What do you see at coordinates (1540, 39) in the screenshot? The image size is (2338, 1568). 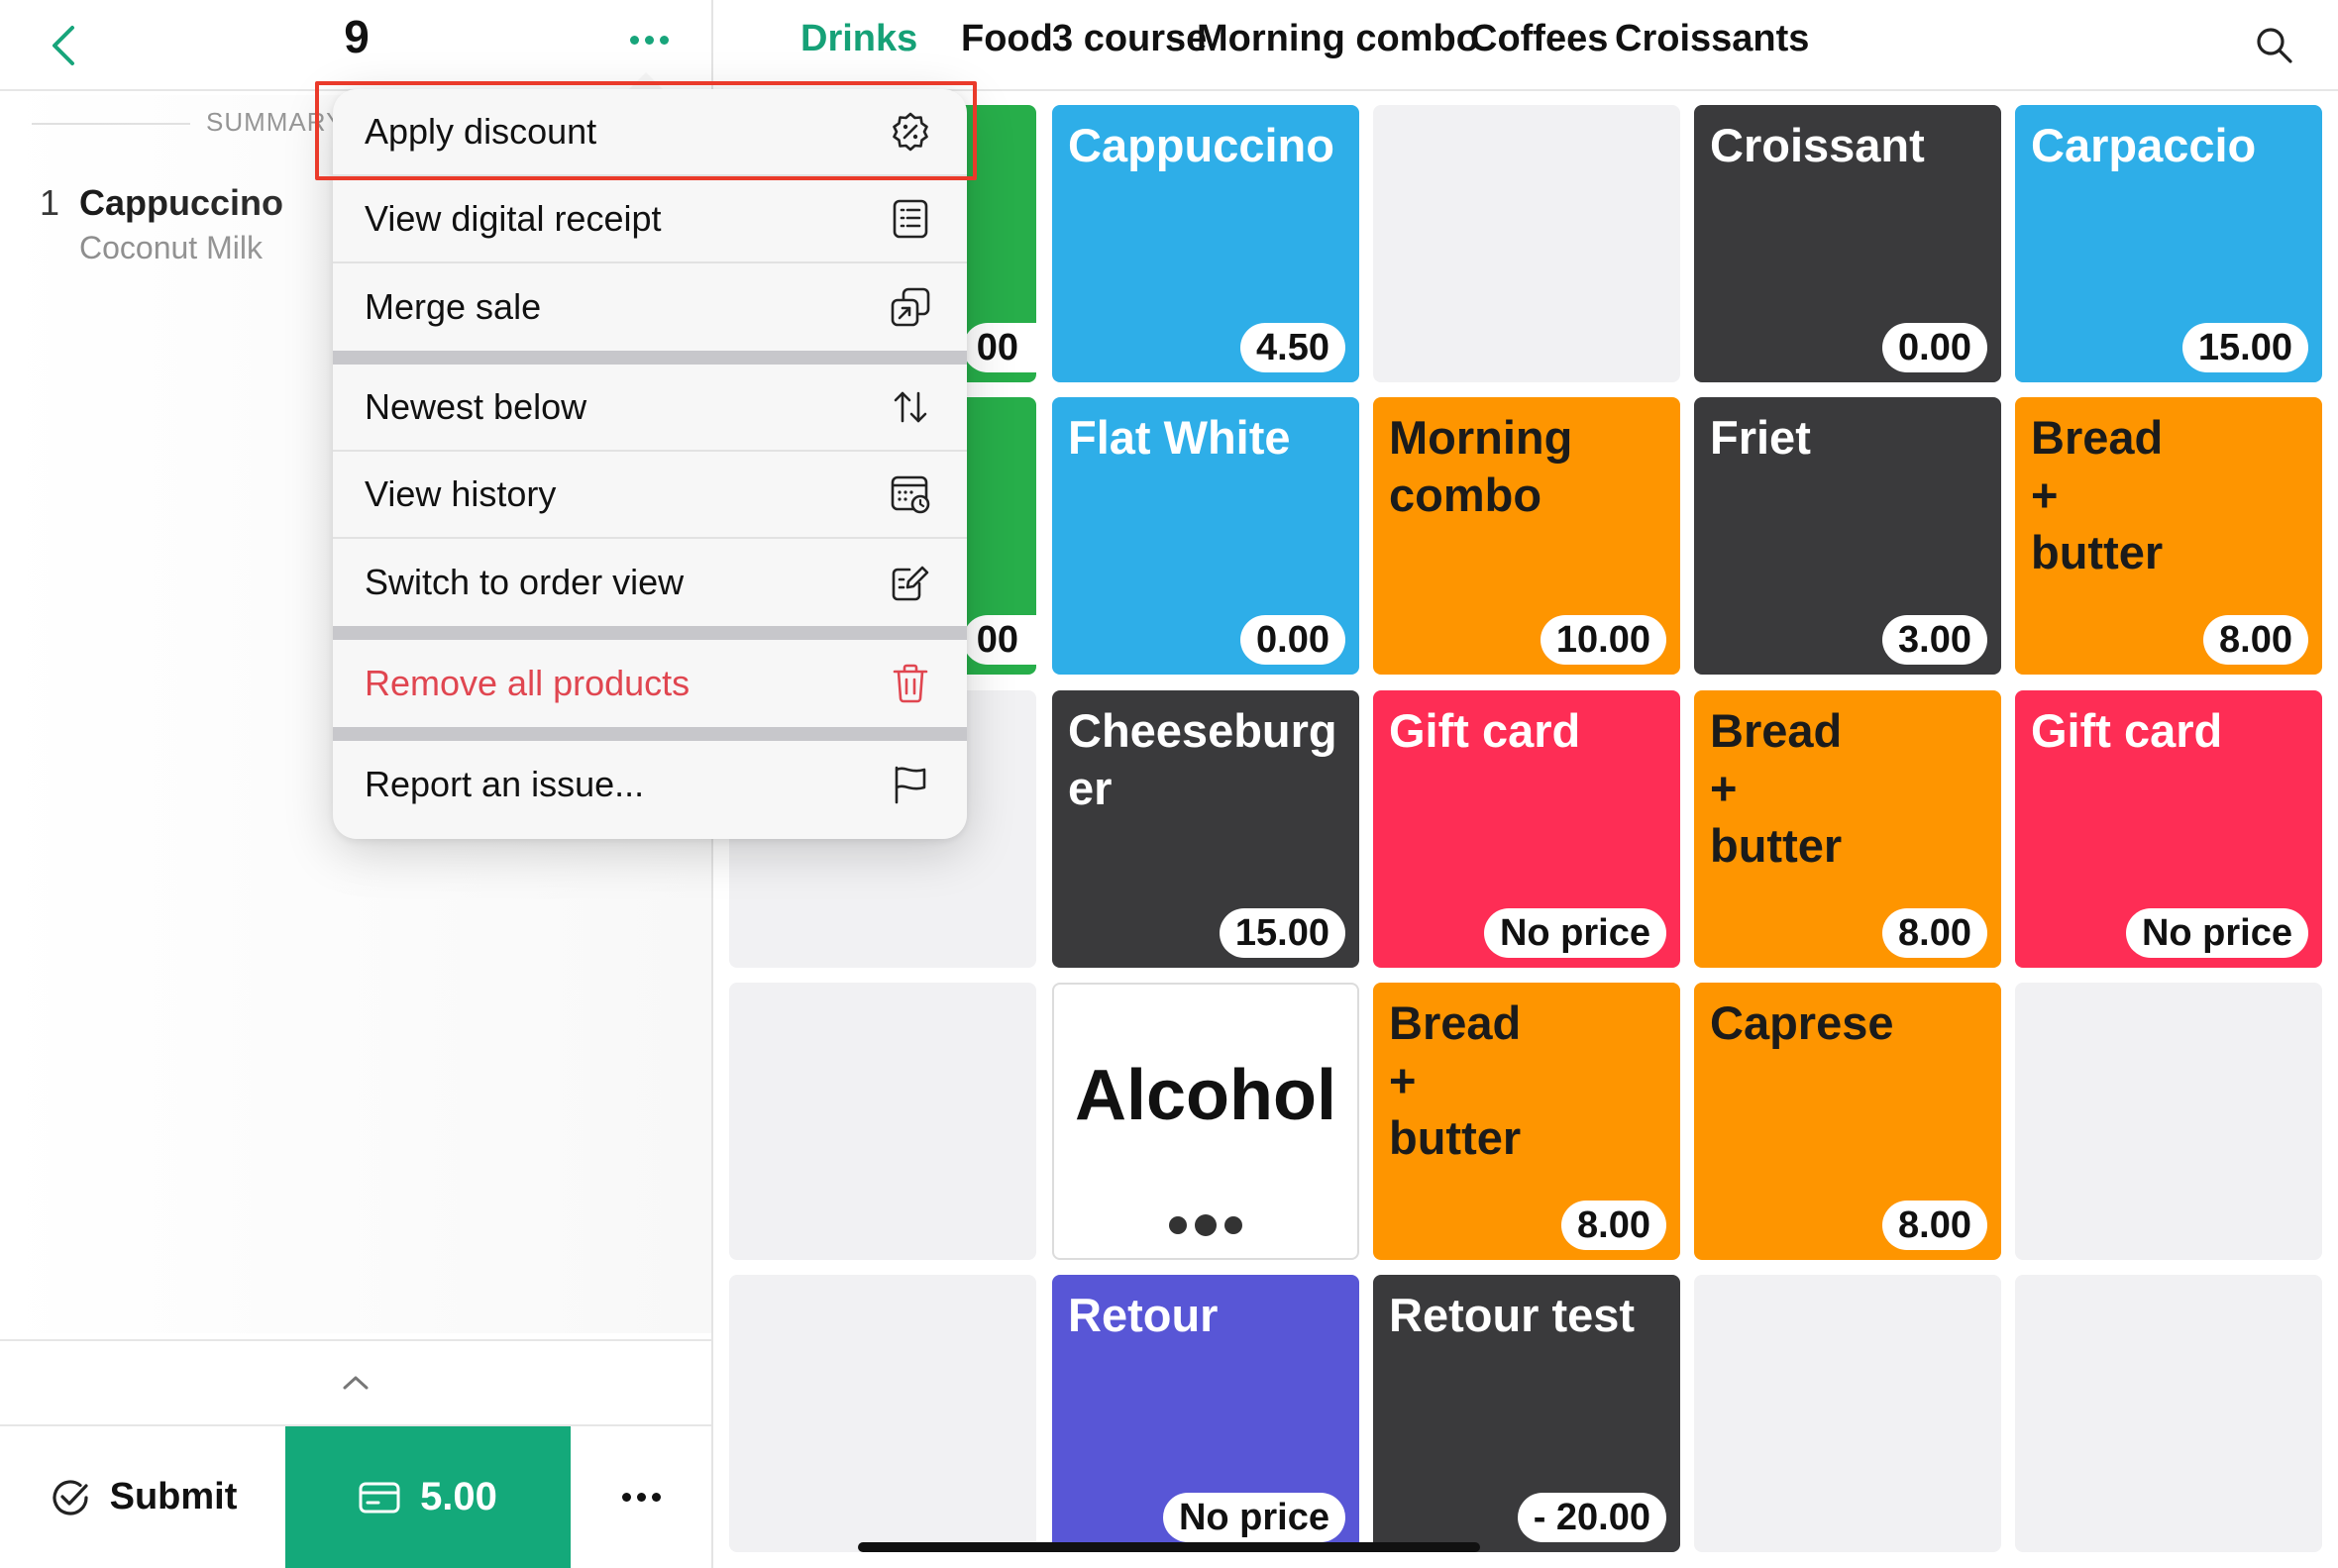 I see `tab-coffees: Coffees` at bounding box center [1540, 39].